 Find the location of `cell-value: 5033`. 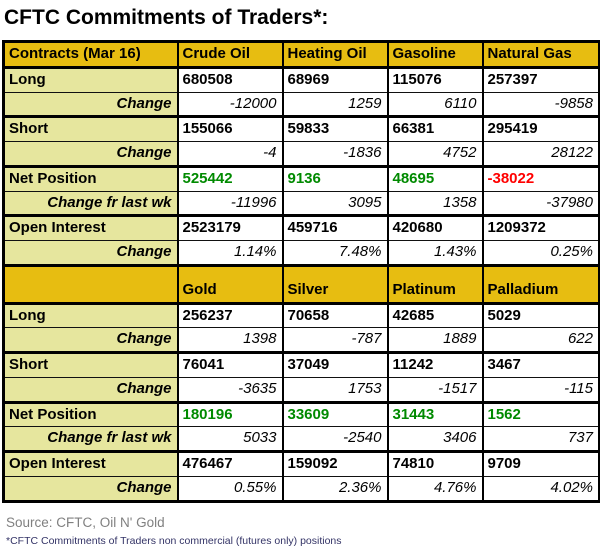

cell-value: 5033 is located at coordinates (229, 439).